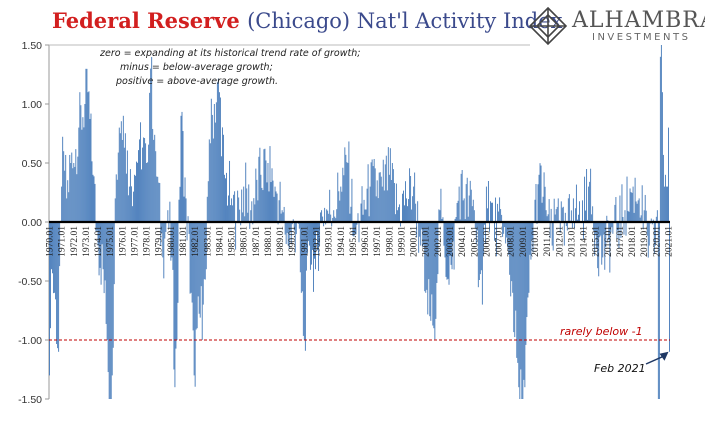  I want to click on x-tick-label: 2002.01, so click(439, 241).